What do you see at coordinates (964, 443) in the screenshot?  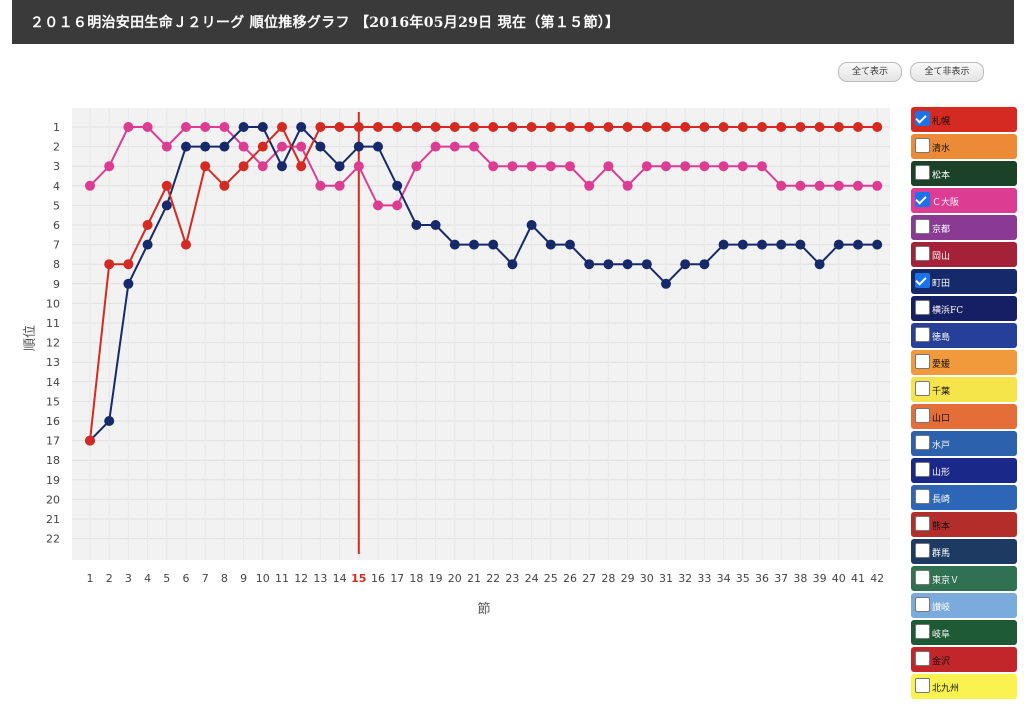 I see `legend-item-水戸: 水戸` at bounding box center [964, 443].